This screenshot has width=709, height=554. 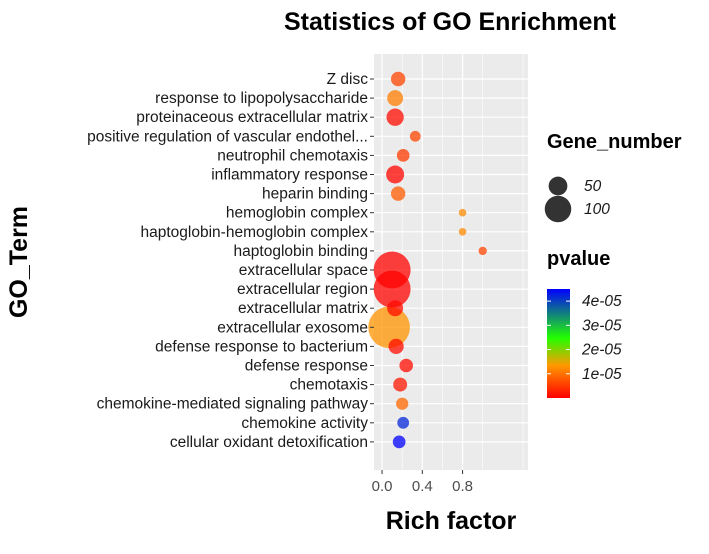 I want to click on colorbar-label: 2e-05, so click(x=601, y=350).